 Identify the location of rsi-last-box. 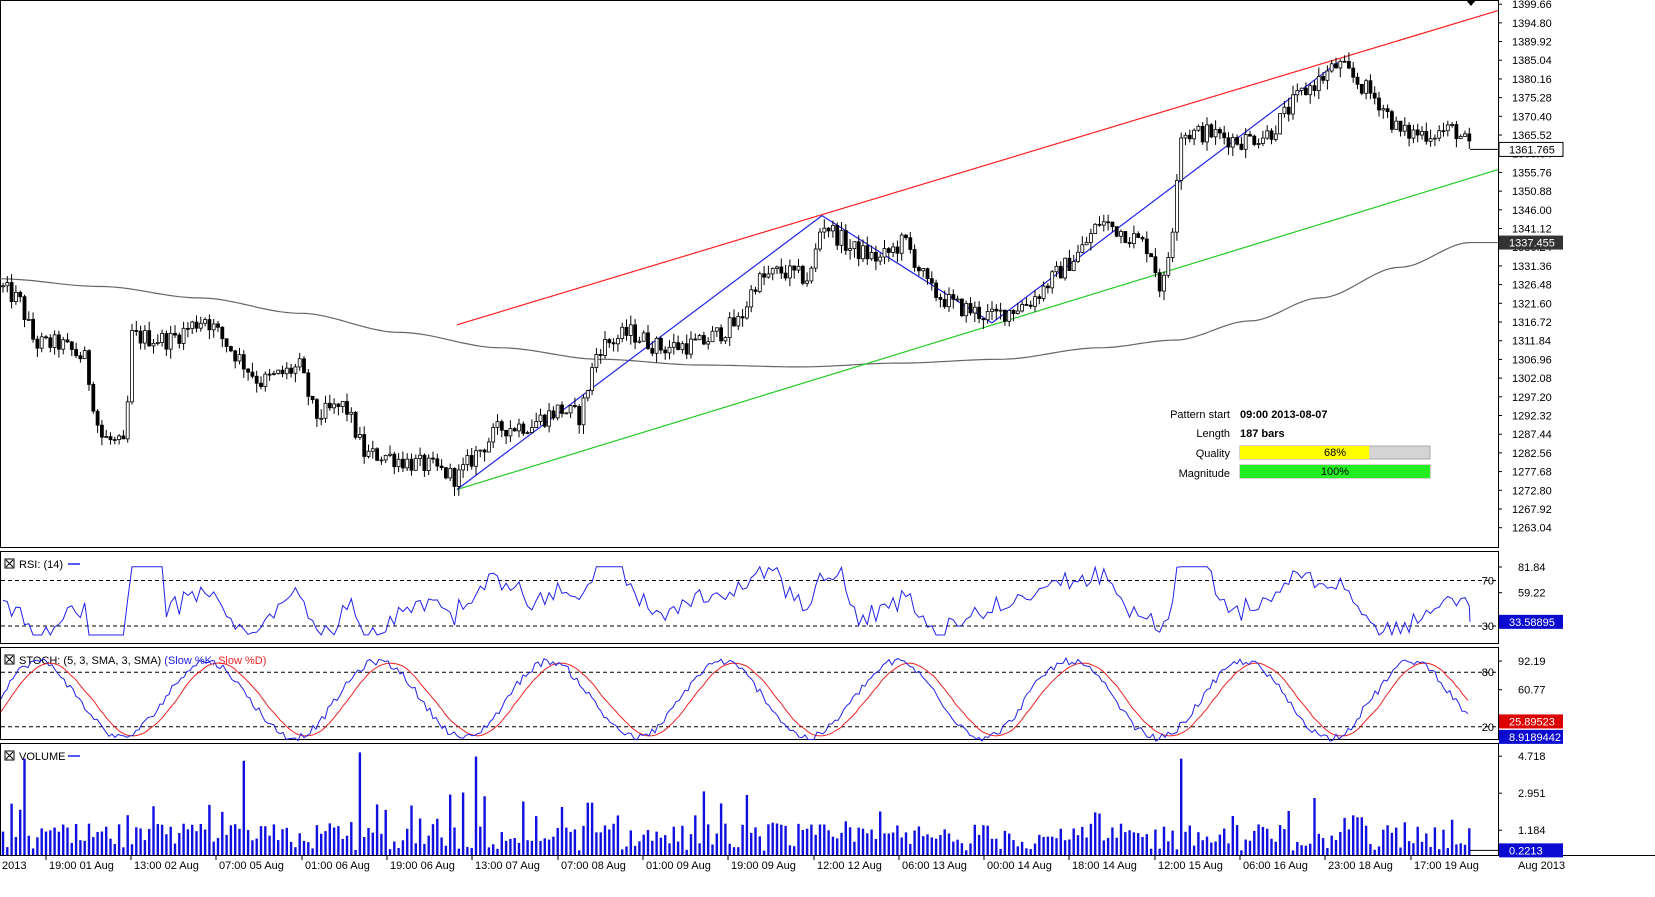
(1531, 621).